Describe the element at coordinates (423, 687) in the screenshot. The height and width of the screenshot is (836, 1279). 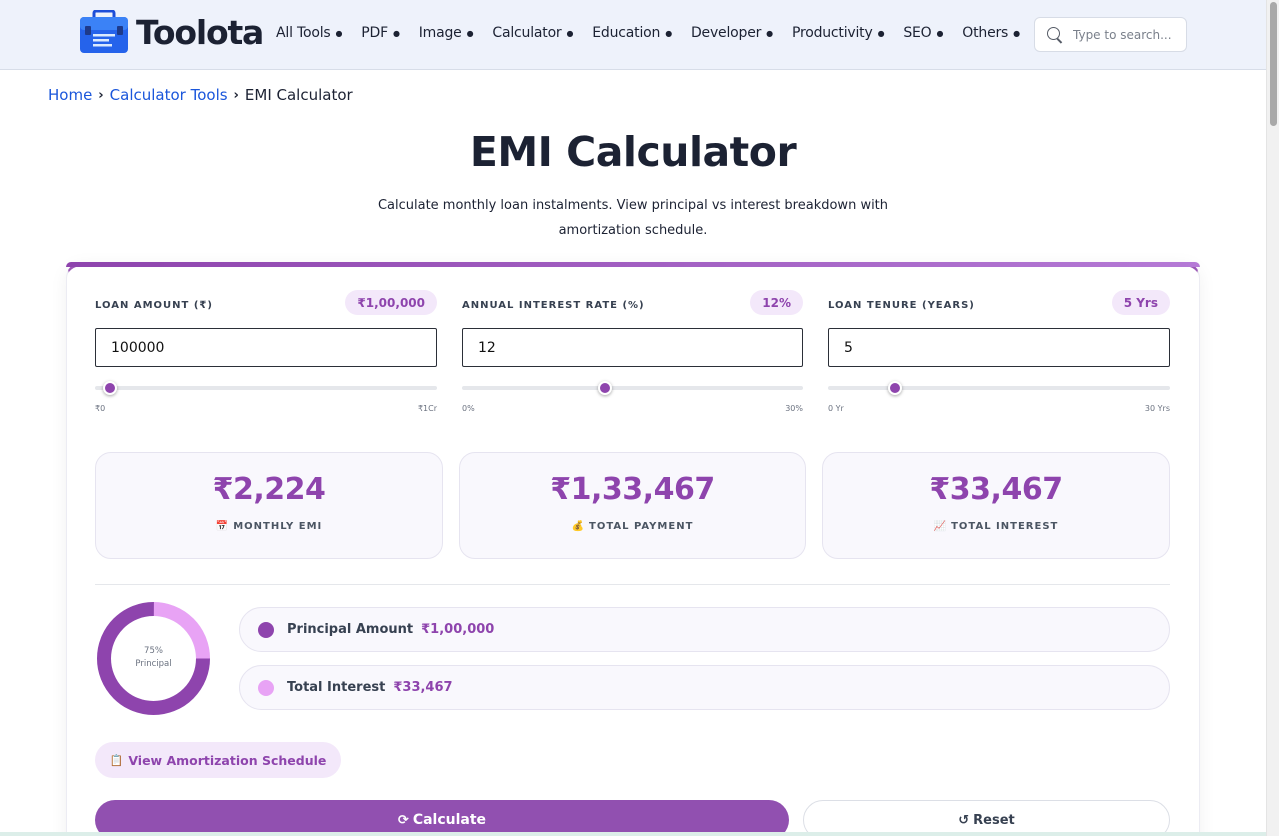
I see `interest-value: ₹33,467` at that location.